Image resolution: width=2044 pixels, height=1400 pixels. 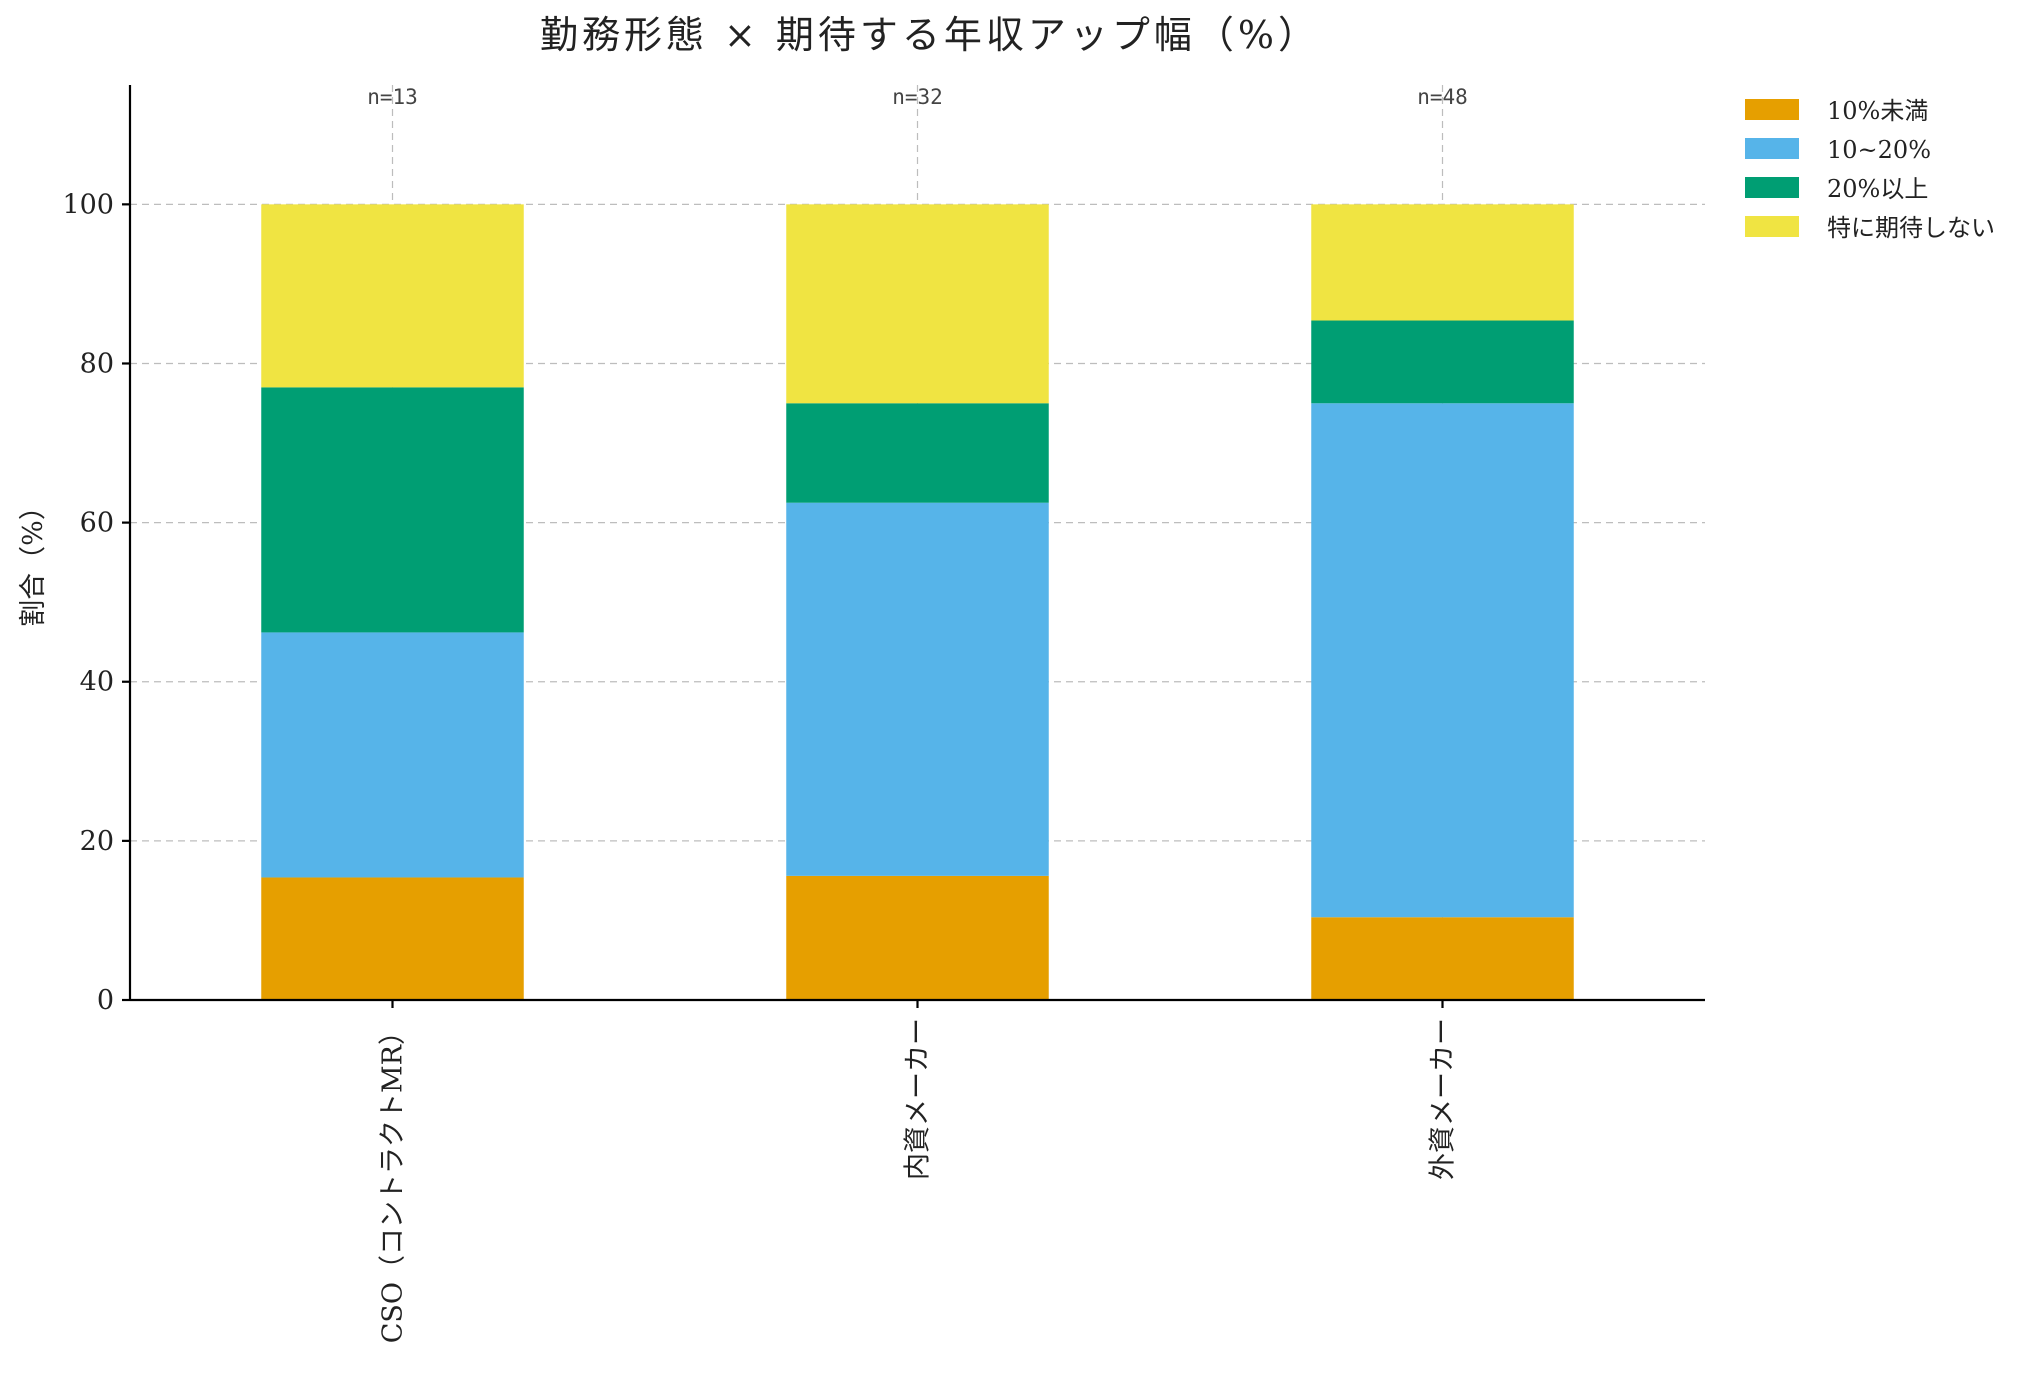 I want to click on legend-label-3: 特に期待しない, so click(x=1911, y=228).